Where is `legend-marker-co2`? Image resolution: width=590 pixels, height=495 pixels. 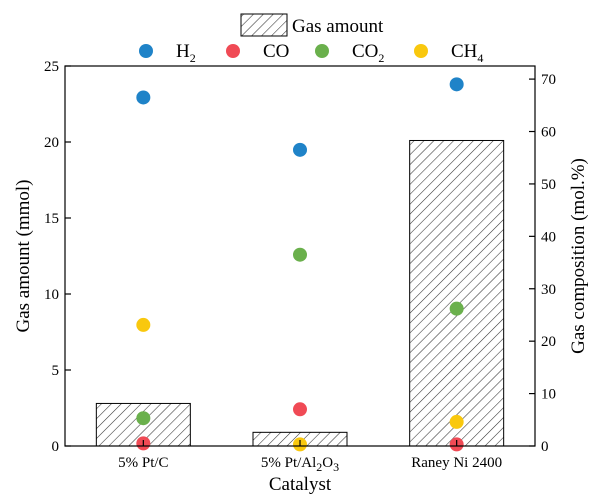
legend-marker-co2 is located at coordinates (322, 51).